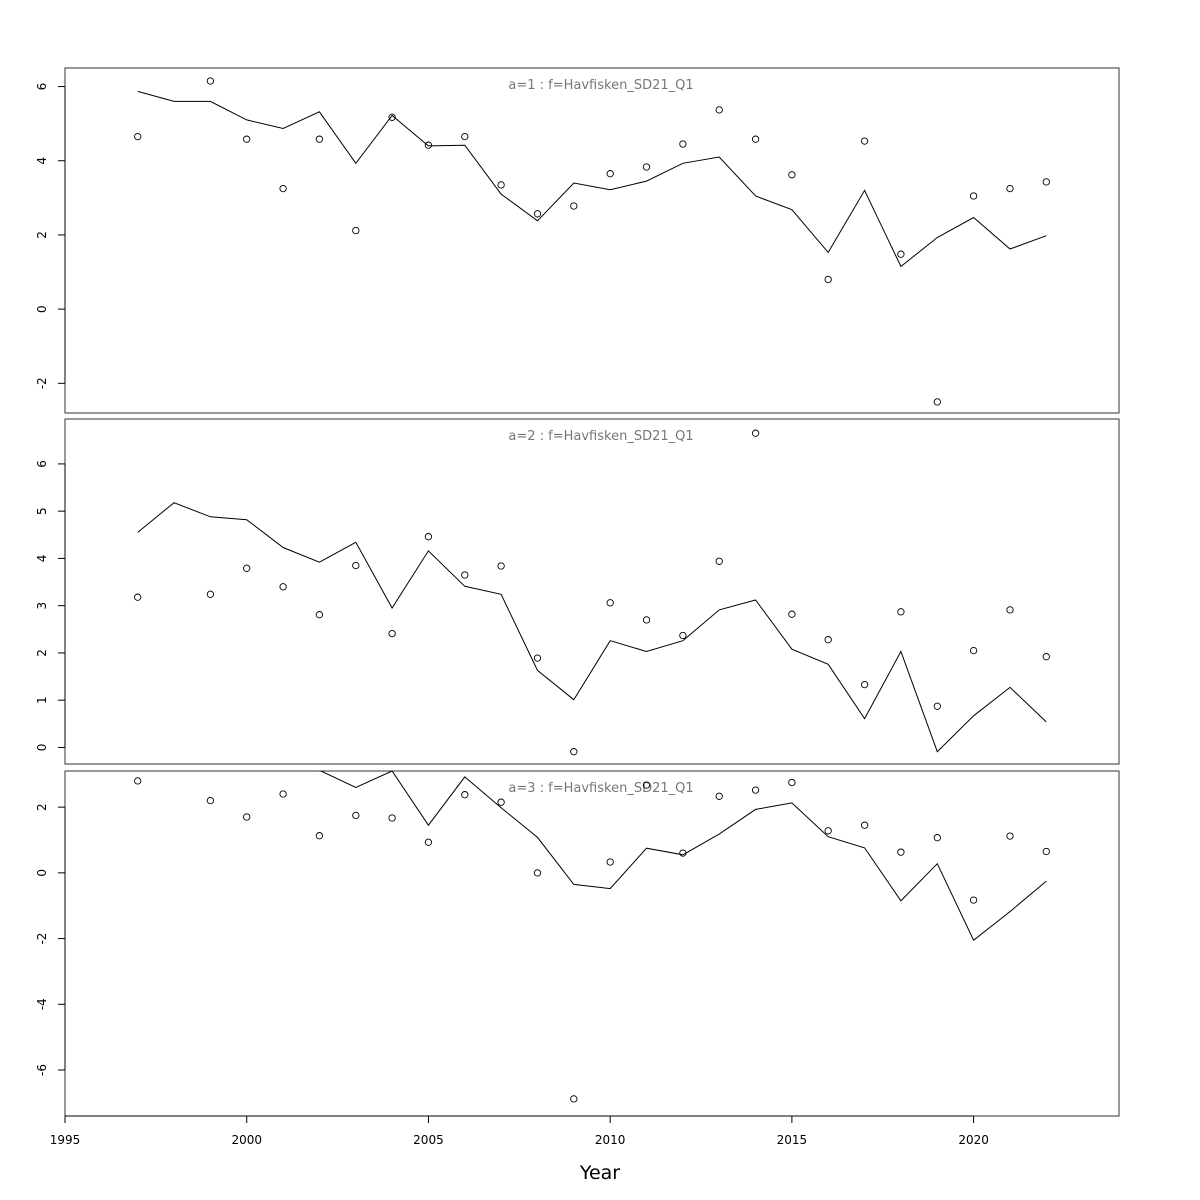 The height and width of the screenshot is (1200, 1200). What do you see at coordinates (42, 606) in the screenshot?
I see `y-tick-label: 3` at bounding box center [42, 606].